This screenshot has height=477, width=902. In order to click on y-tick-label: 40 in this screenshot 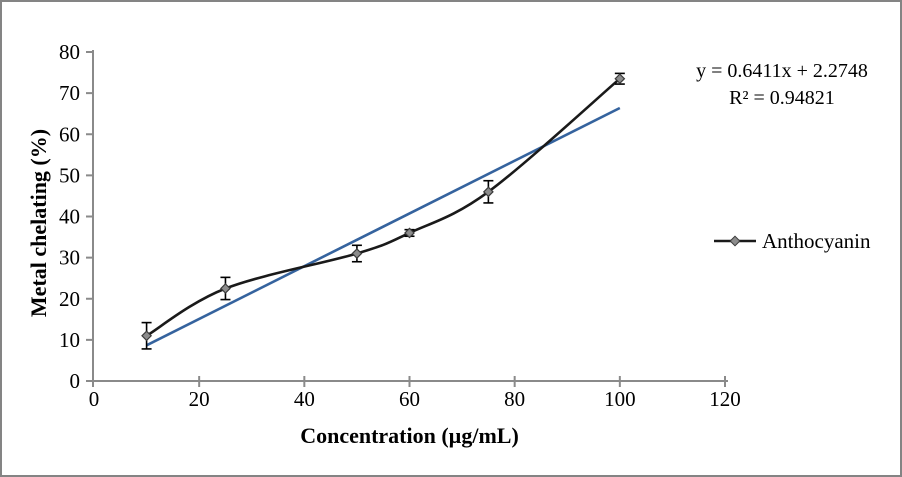, I will do `click(69, 217)`.